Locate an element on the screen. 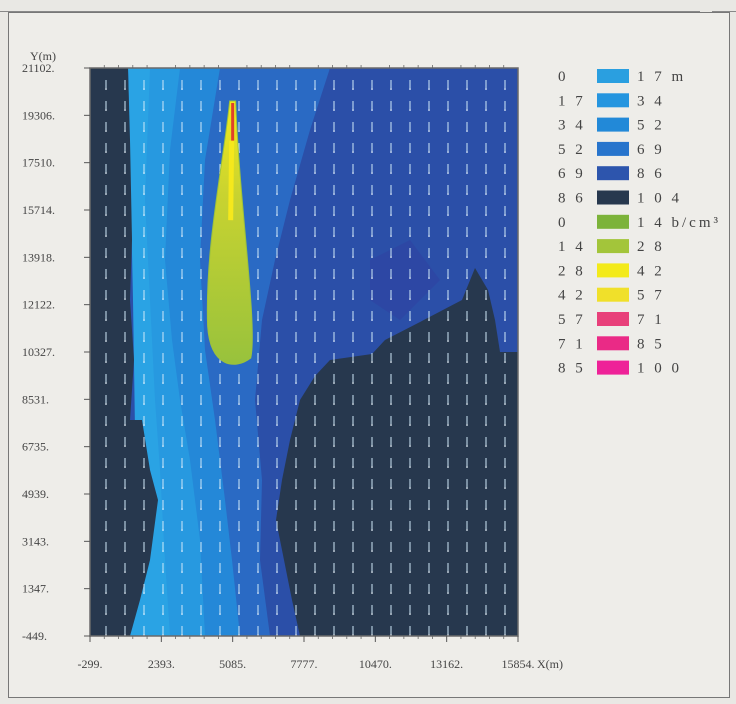 This screenshot has width=736, height=704. depth-zone-86-104-west is located at coordinates (124, 352).